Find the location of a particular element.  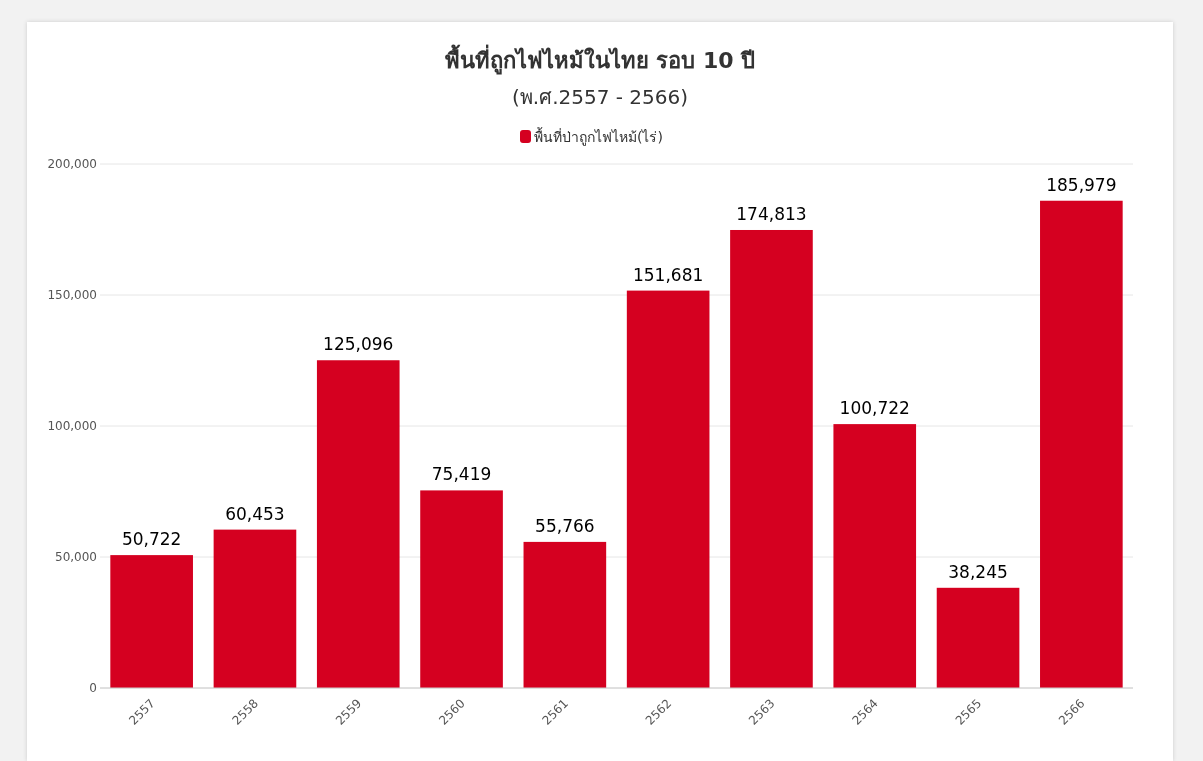

data-label: 151,681 is located at coordinates (668, 274).